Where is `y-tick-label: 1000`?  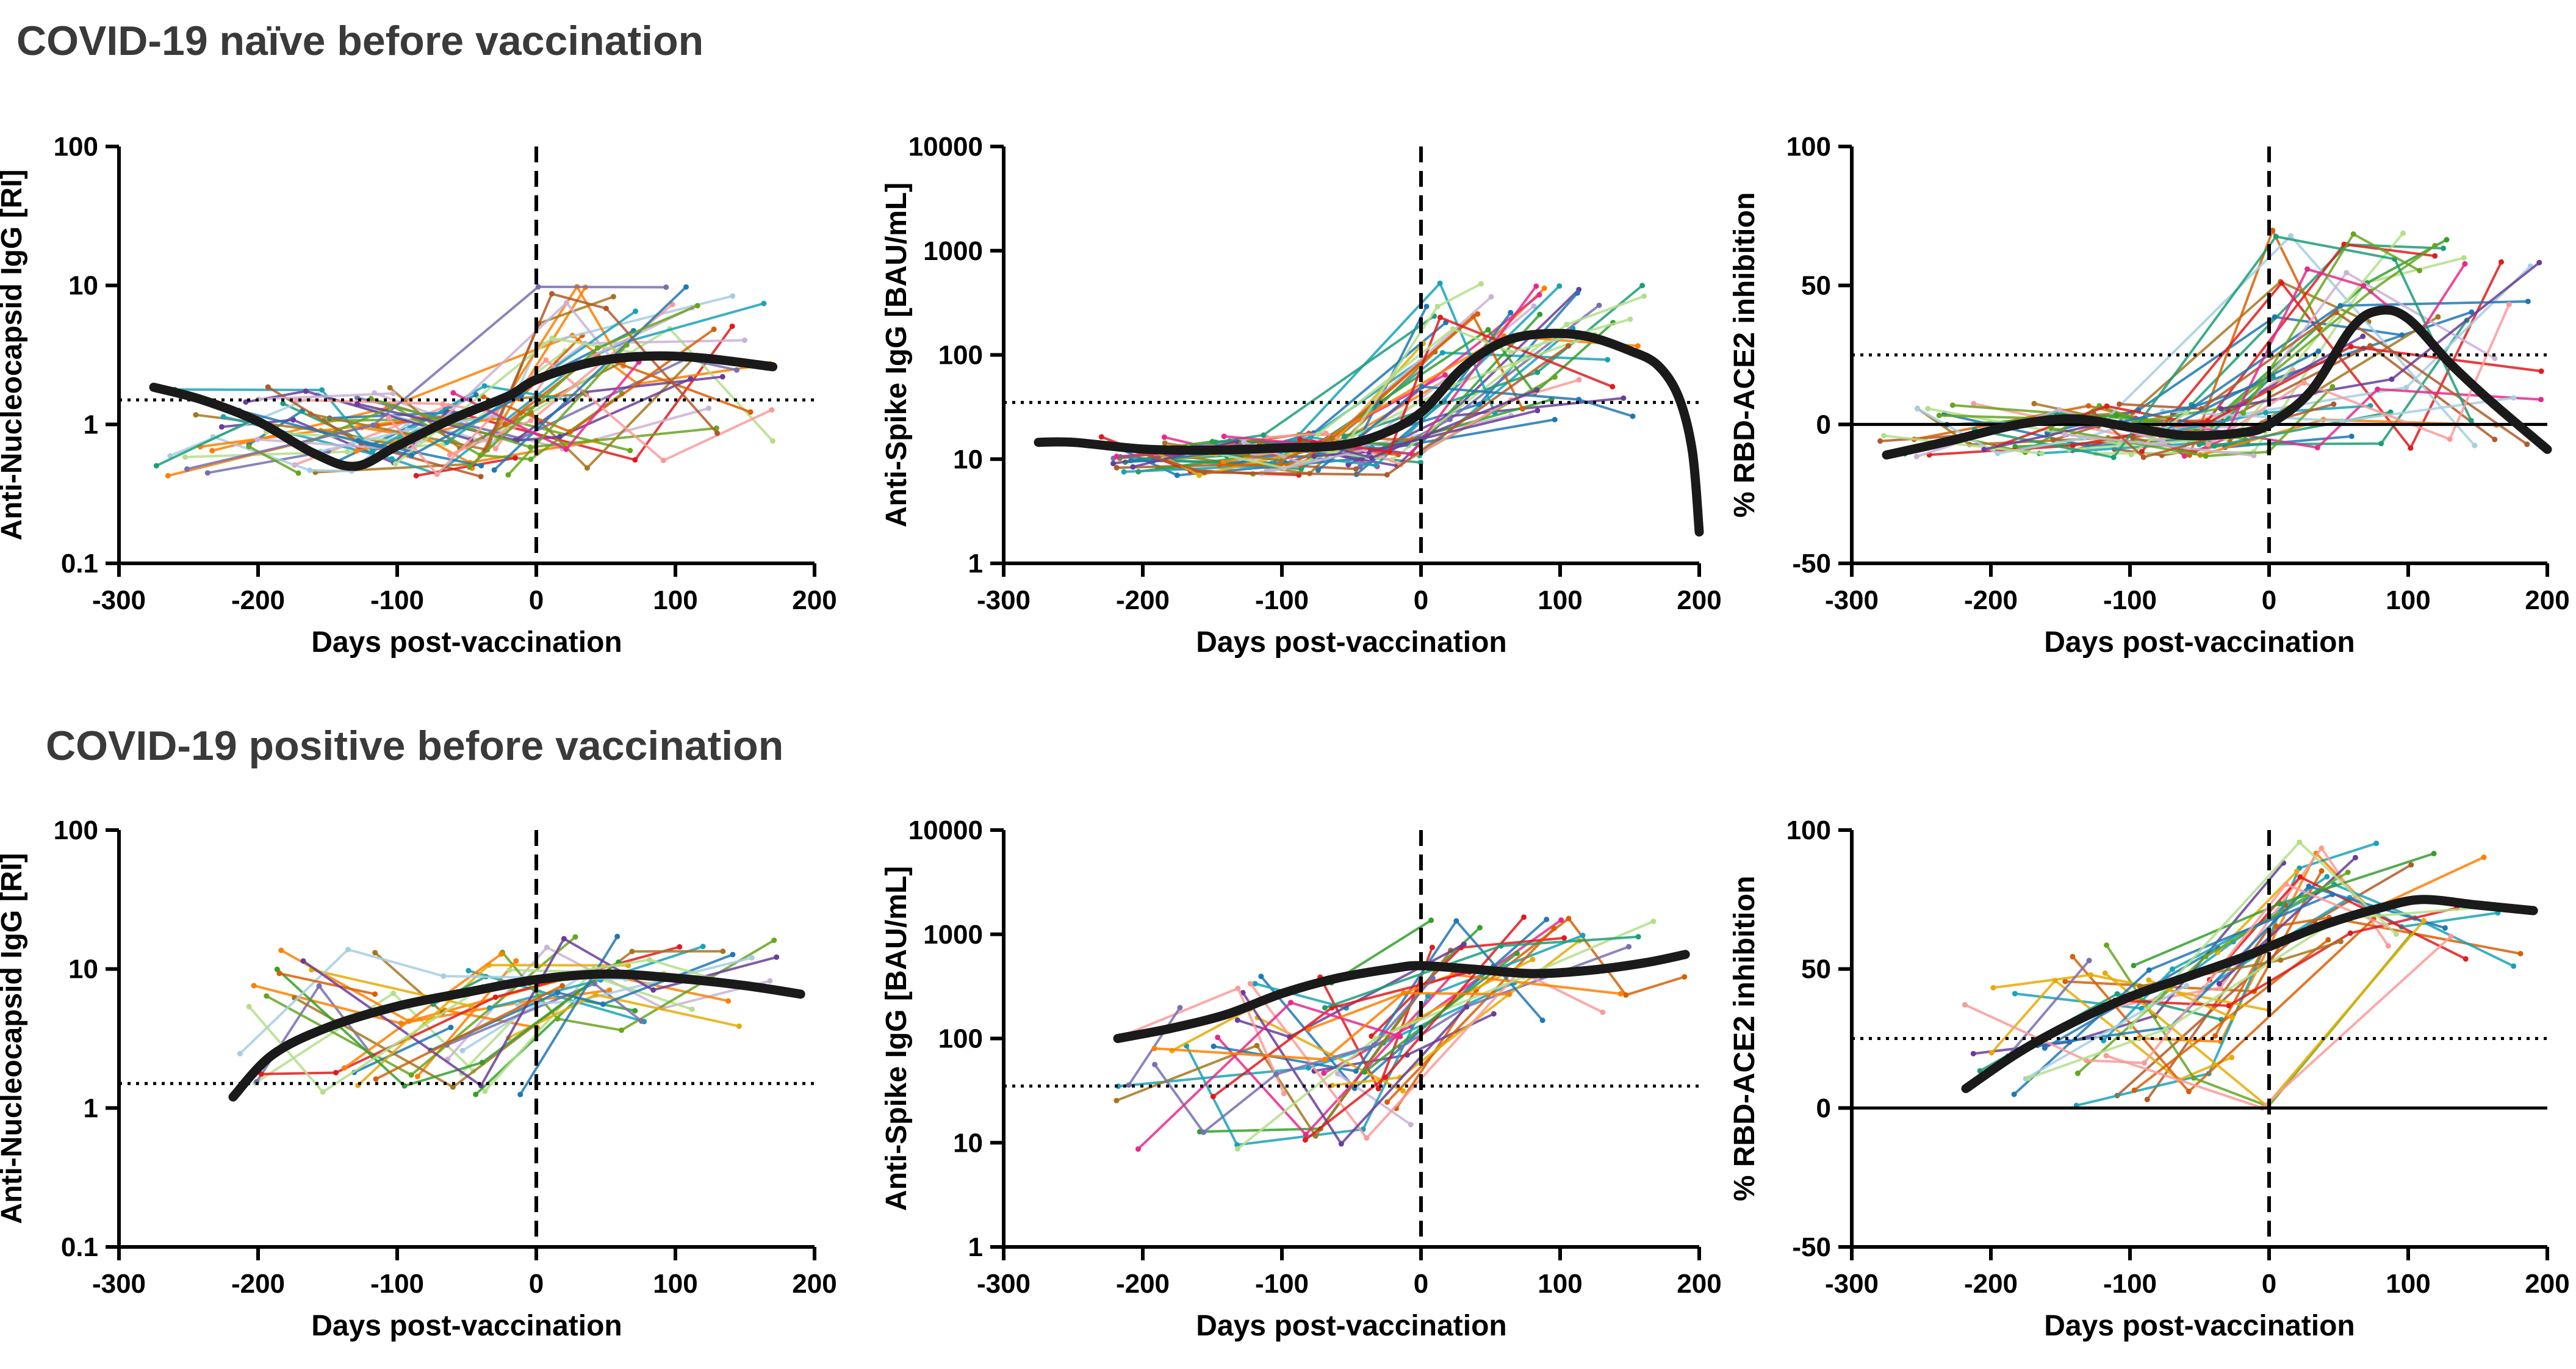
y-tick-label: 1000 is located at coordinates (953, 251).